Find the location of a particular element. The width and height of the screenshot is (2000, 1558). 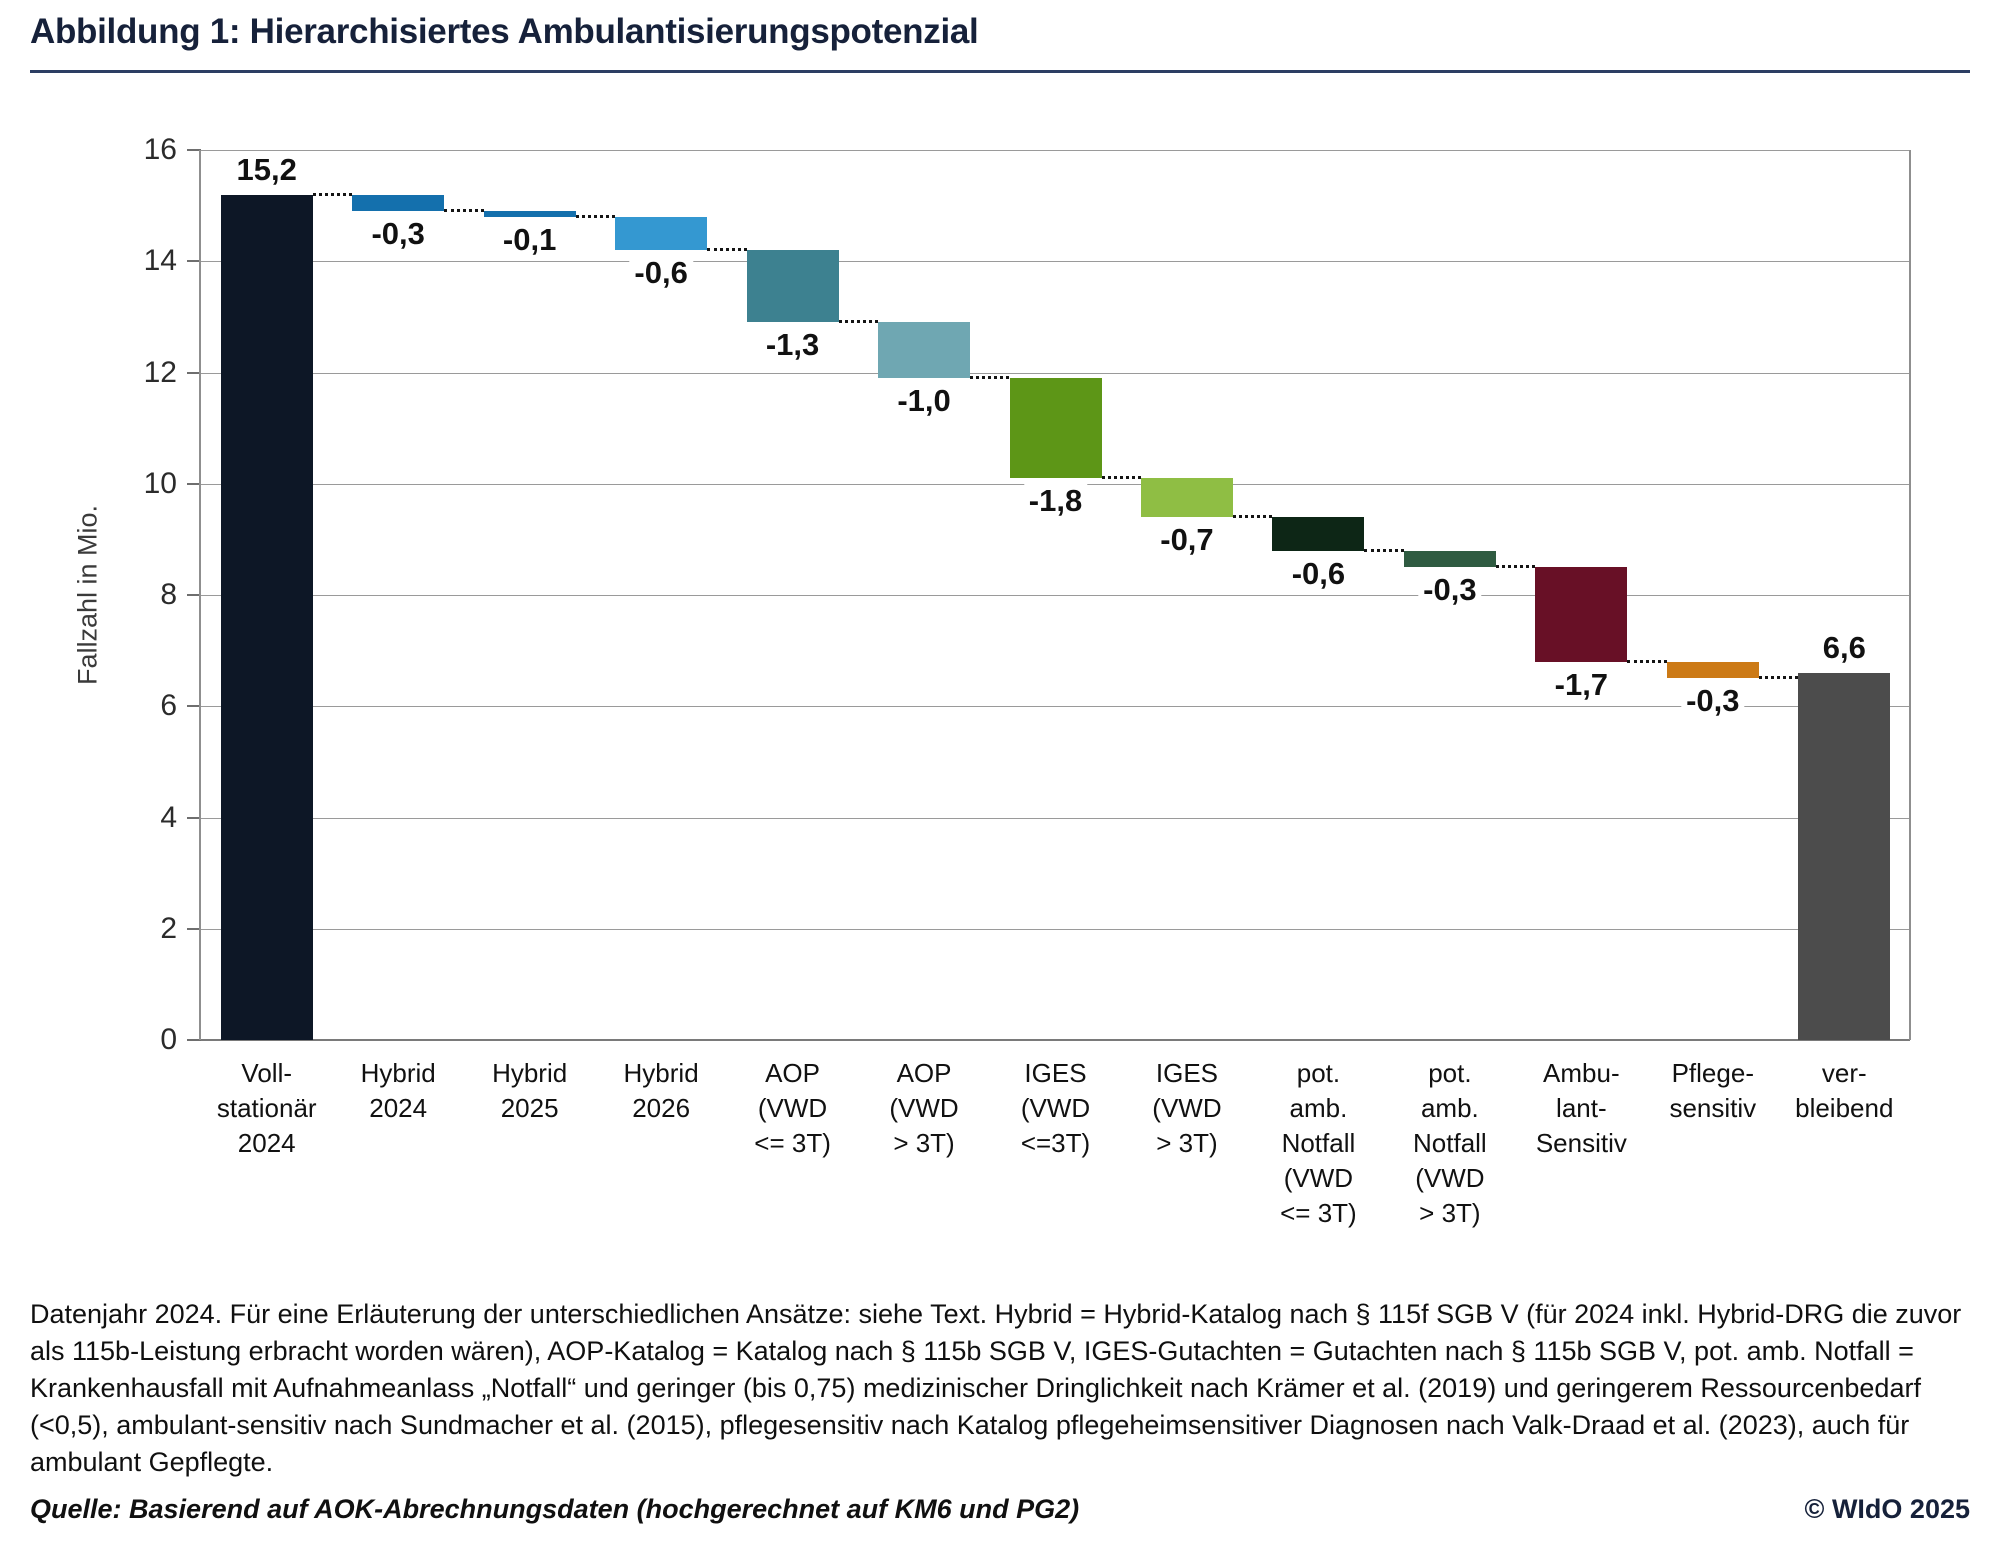

plot-border-right is located at coordinates (1910, 595).